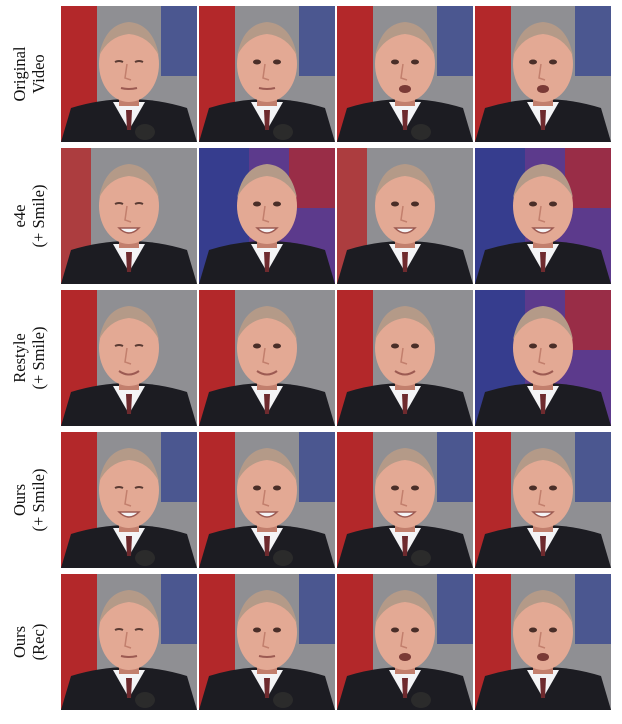  I want to click on row-label: Ours (+ Smile), so click(29, 500).